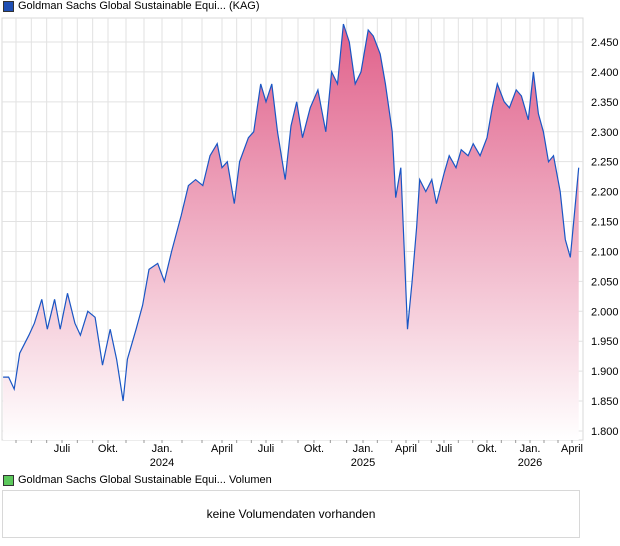  I want to click on y-tick-label: 2.100, so click(605, 252).